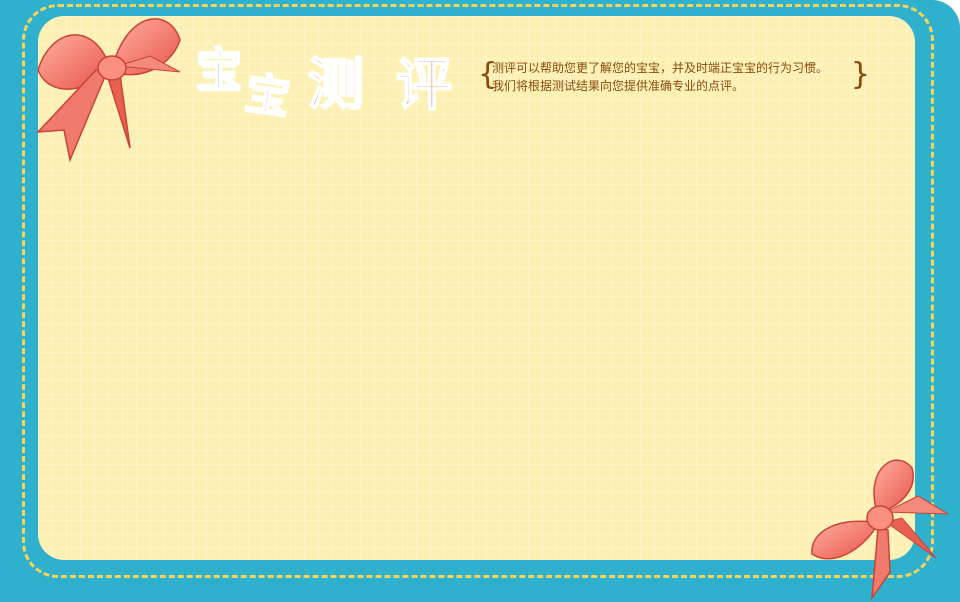 Image resolution: width=960 pixels, height=602 pixels. I want to click on left-brace-icon: {, so click(488, 74).